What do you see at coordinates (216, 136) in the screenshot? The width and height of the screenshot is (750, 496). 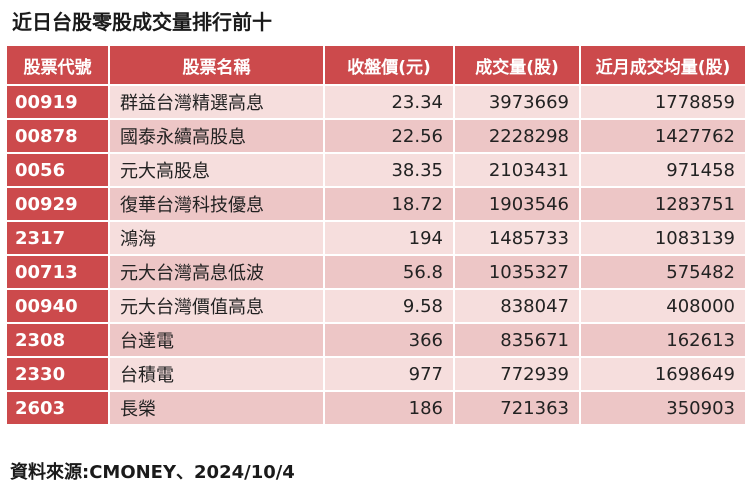 I see `stock-name: 國泰永續高股息` at bounding box center [216, 136].